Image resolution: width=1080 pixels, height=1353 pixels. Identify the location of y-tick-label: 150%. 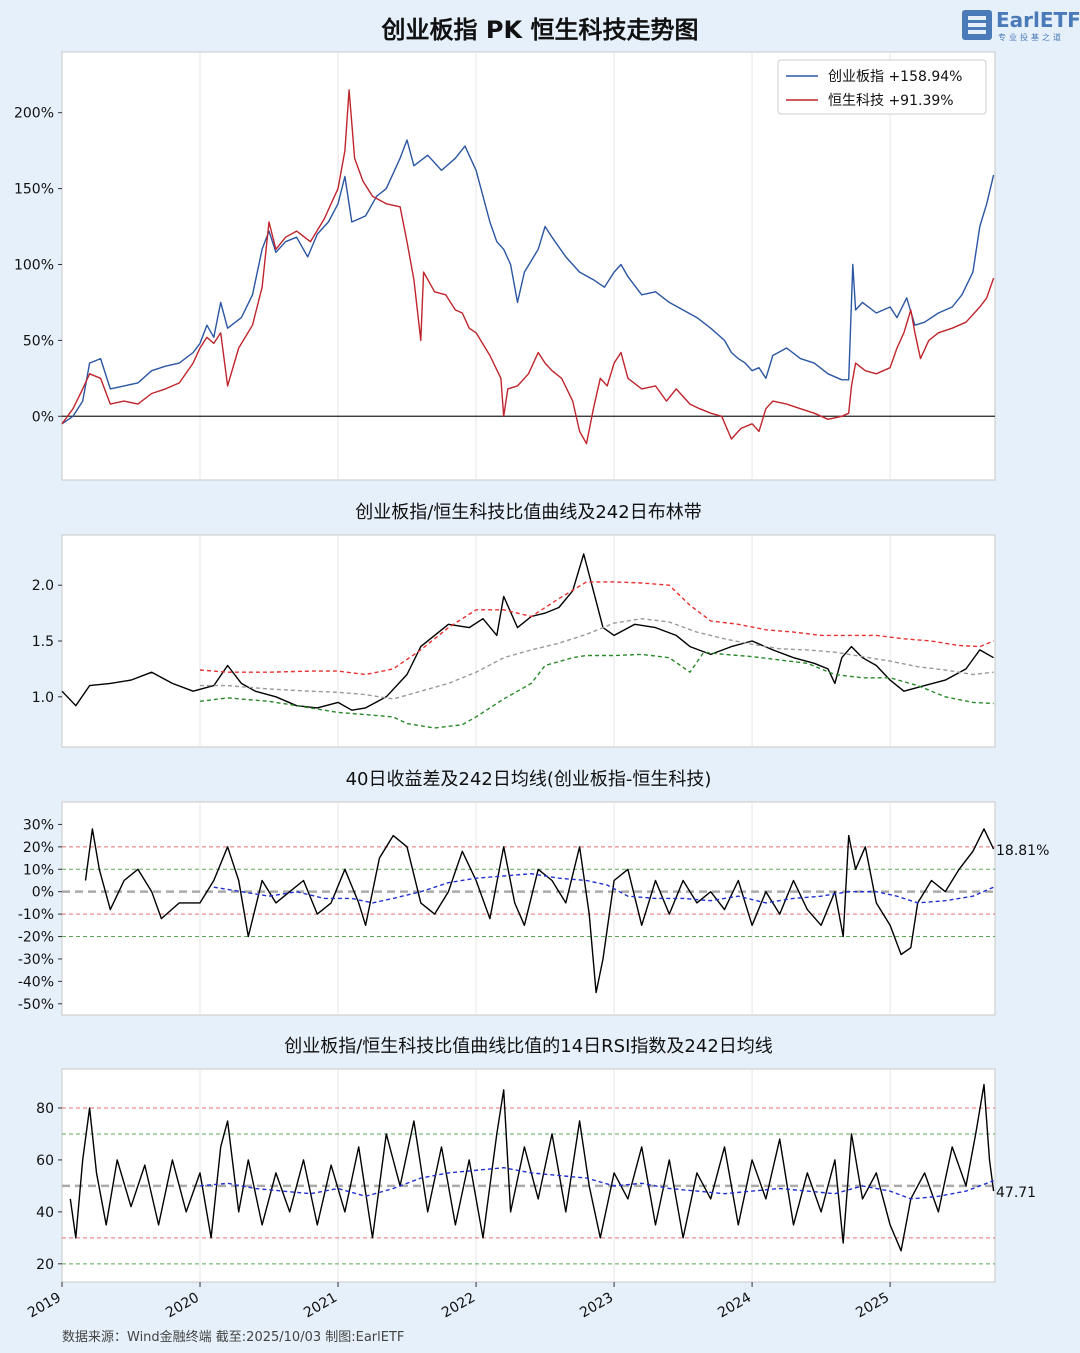
(34, 190).